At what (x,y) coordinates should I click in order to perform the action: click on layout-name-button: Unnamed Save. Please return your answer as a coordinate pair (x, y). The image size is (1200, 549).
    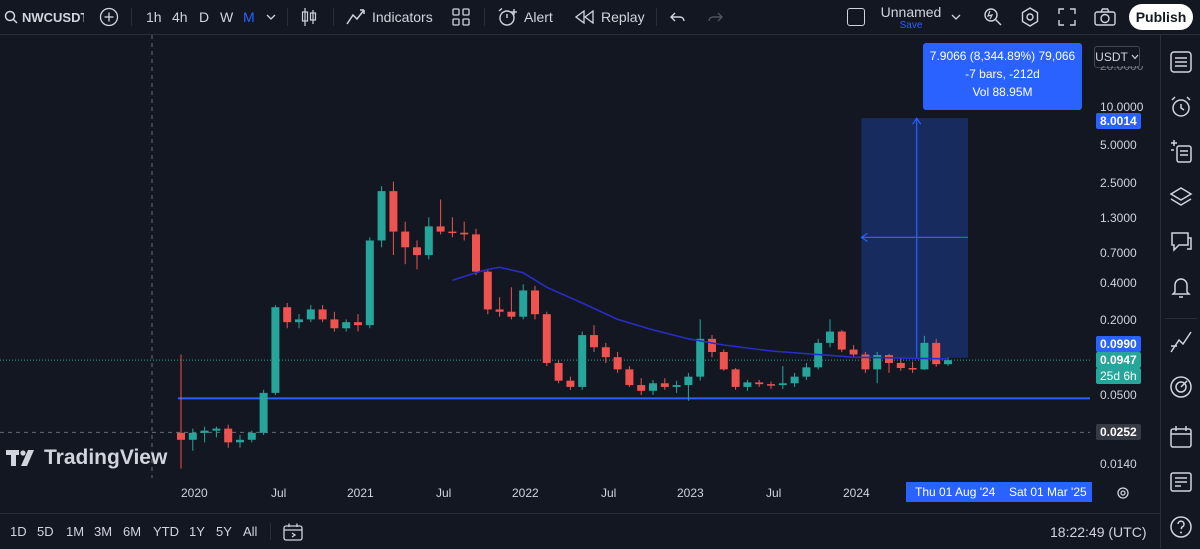
    Looking at the image, I should click on (911, 17).